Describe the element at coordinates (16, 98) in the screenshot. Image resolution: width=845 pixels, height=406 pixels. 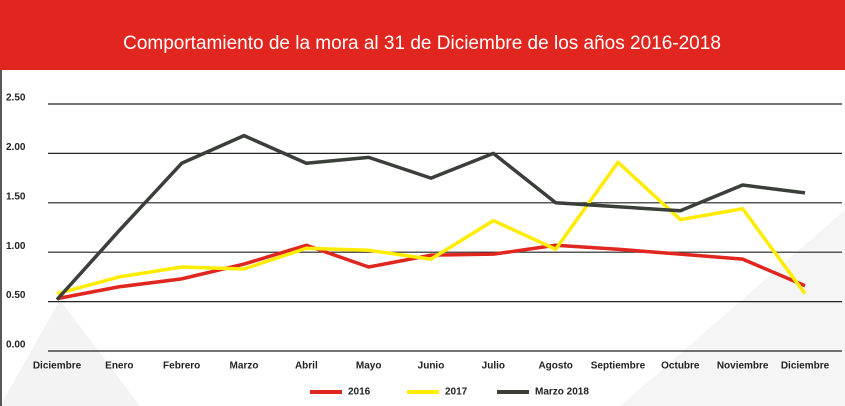
I see `y-tick-label: 2.50` at that location.